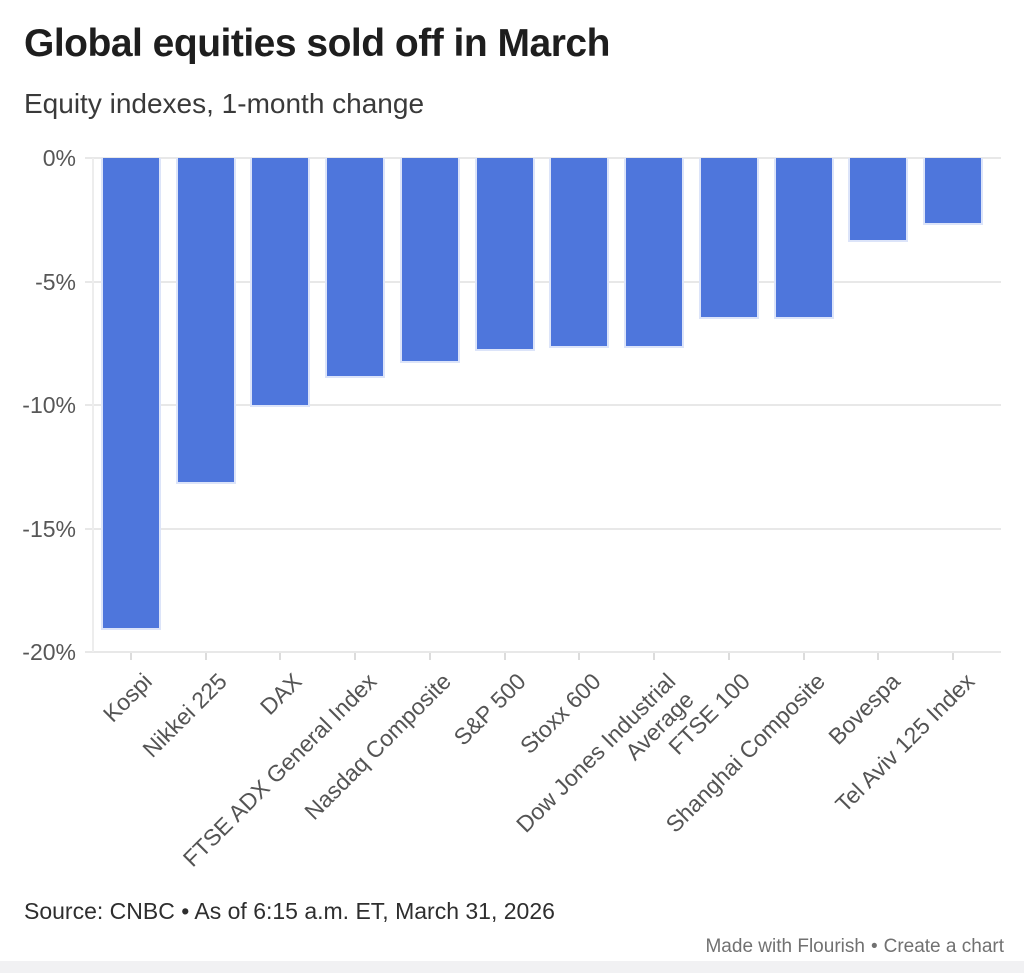 Image resolution: width=1024 pixels, height=973 pixels. I want to click on gridline--5%, so click(543, 281).